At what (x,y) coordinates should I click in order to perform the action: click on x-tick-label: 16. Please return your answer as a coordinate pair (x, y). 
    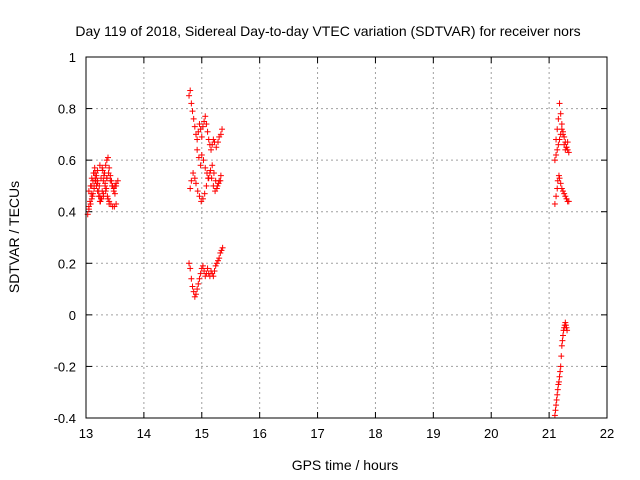
    Looking at the image, I should click on (259, 433).